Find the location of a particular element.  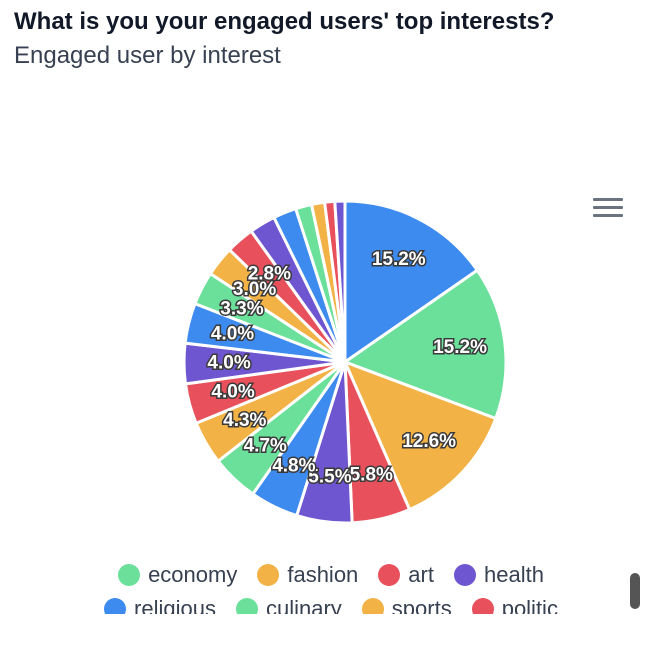

slice-data-label: 3.0% is located at coordinates (254, 289).